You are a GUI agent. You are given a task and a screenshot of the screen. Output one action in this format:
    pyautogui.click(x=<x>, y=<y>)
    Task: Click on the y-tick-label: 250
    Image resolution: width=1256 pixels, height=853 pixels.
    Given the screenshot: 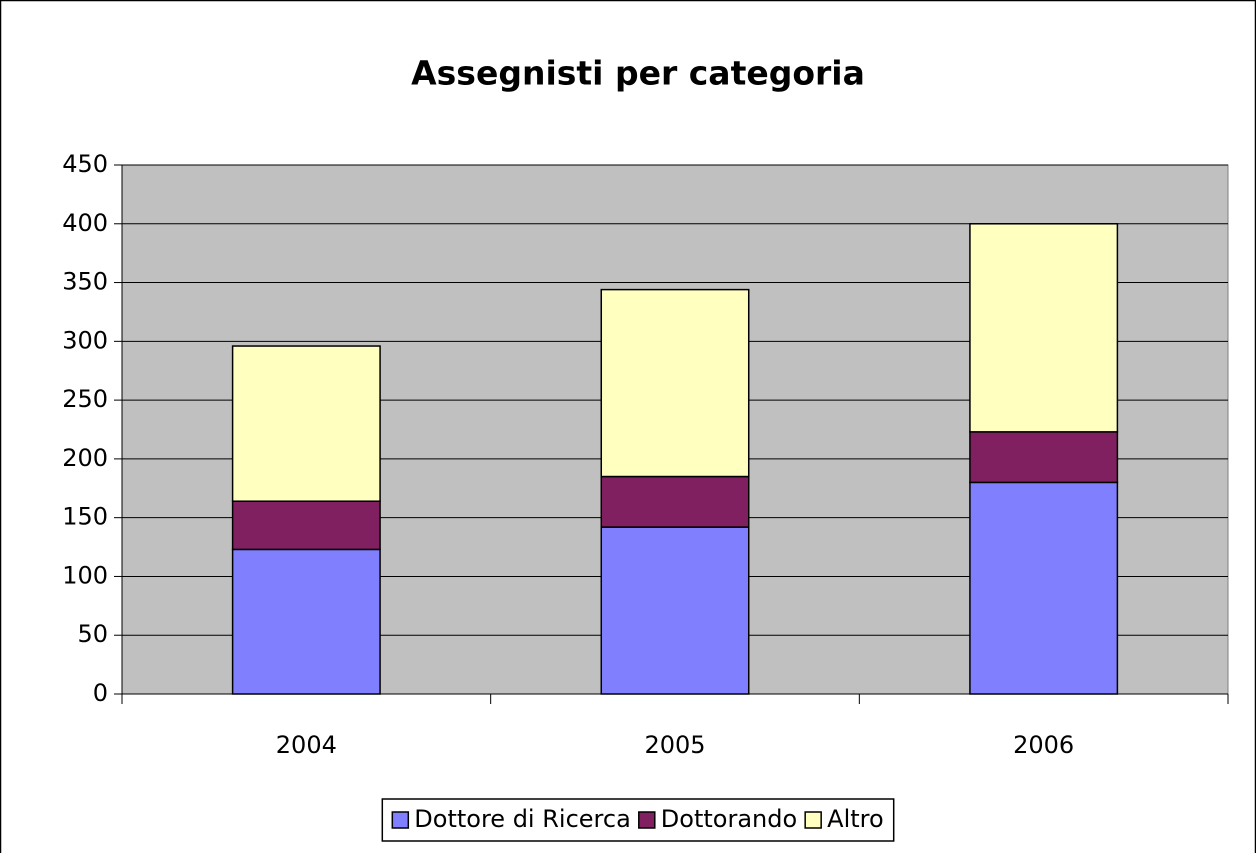 What is the action you would take?
    pyautogui.click(x=85, y=399)
    